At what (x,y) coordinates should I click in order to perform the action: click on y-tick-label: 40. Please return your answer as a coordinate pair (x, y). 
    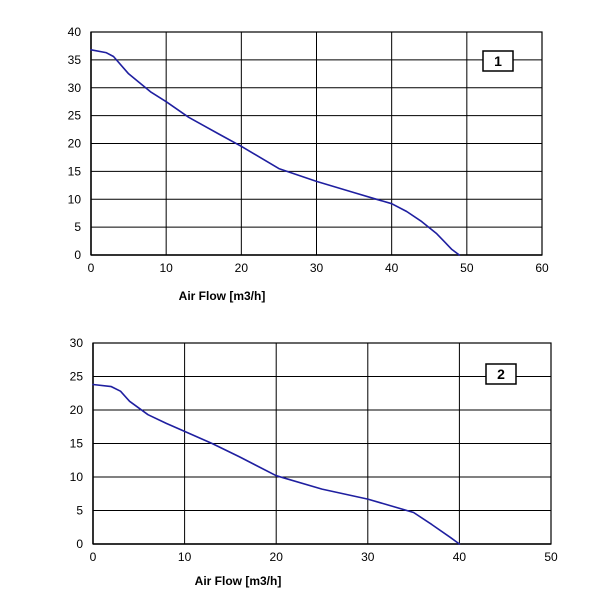
    Looking at the image, I should click on (75, 32).